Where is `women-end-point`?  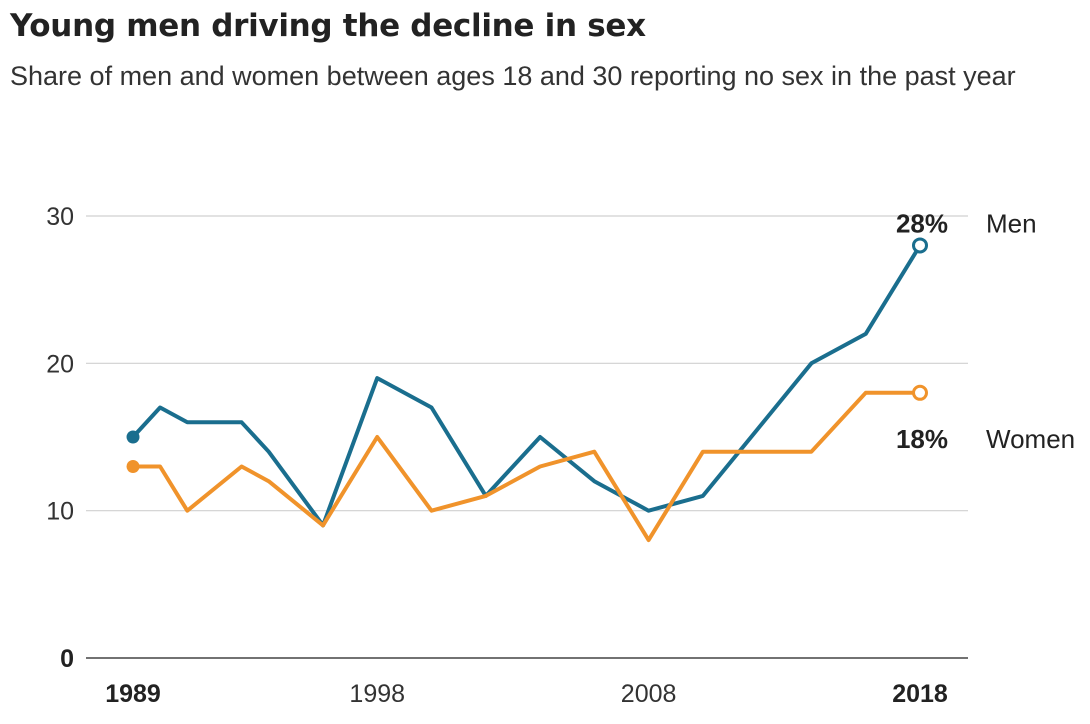
women-end-point is located at coordinates (920, 392).